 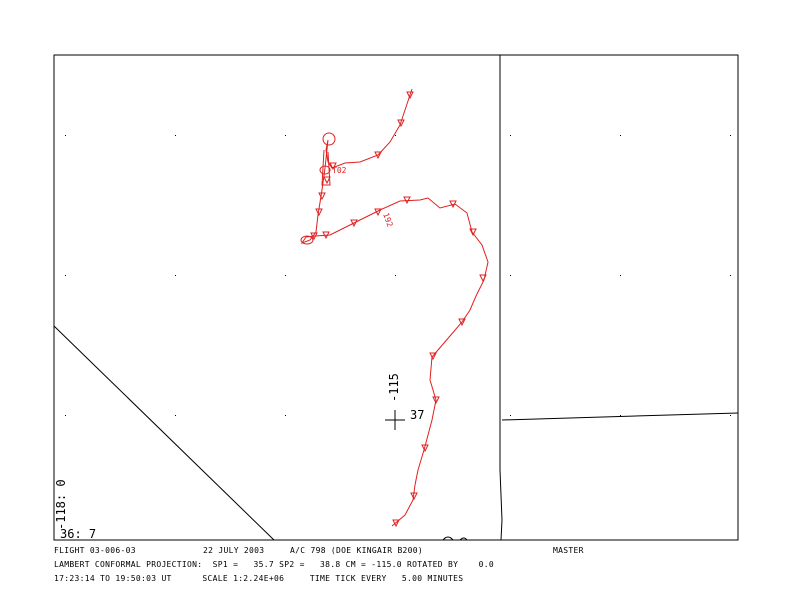 What do you see at coordinates (568, 550) in the screenshot?
I see `footer-text: MASTER` at bounding box center [568, 550].